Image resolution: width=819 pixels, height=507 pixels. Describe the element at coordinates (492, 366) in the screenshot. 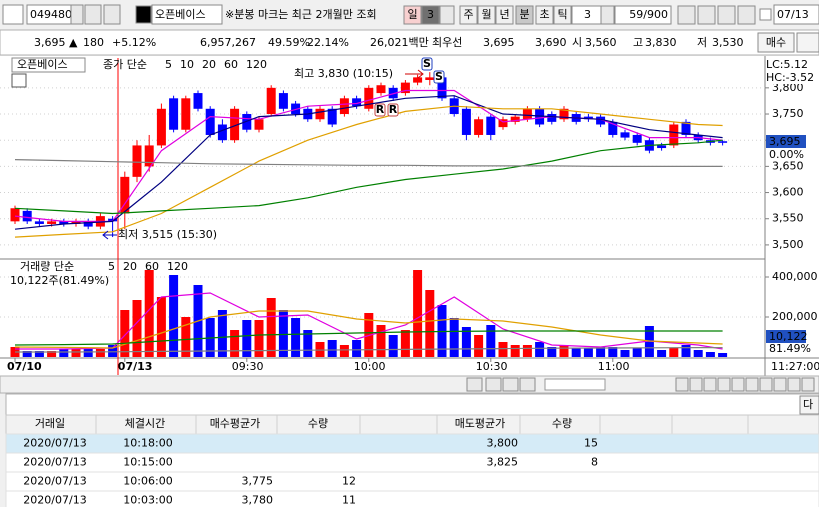

I see `x-tick-label: 10:30` at that location.